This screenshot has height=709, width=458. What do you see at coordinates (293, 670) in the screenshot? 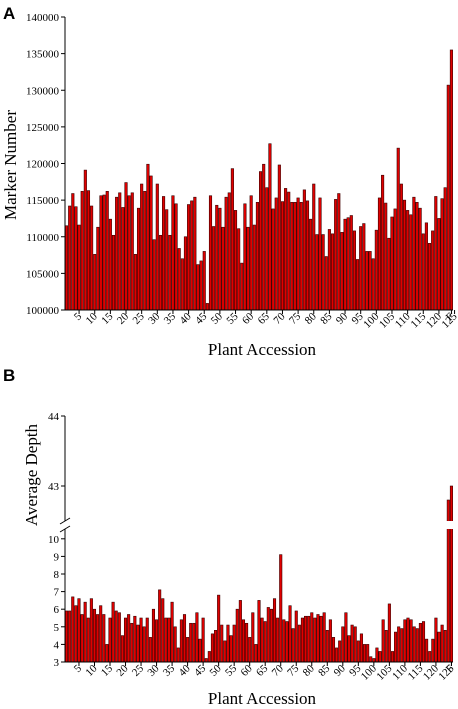
I see `x-tick-label: 75` at bounding box center [293, 670].